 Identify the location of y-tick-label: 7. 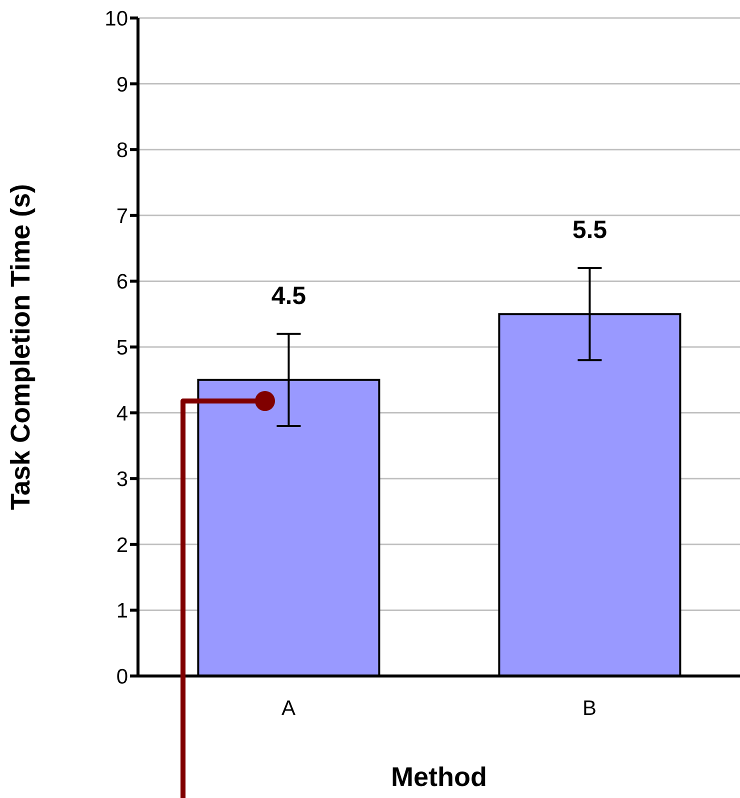
(122, 216).